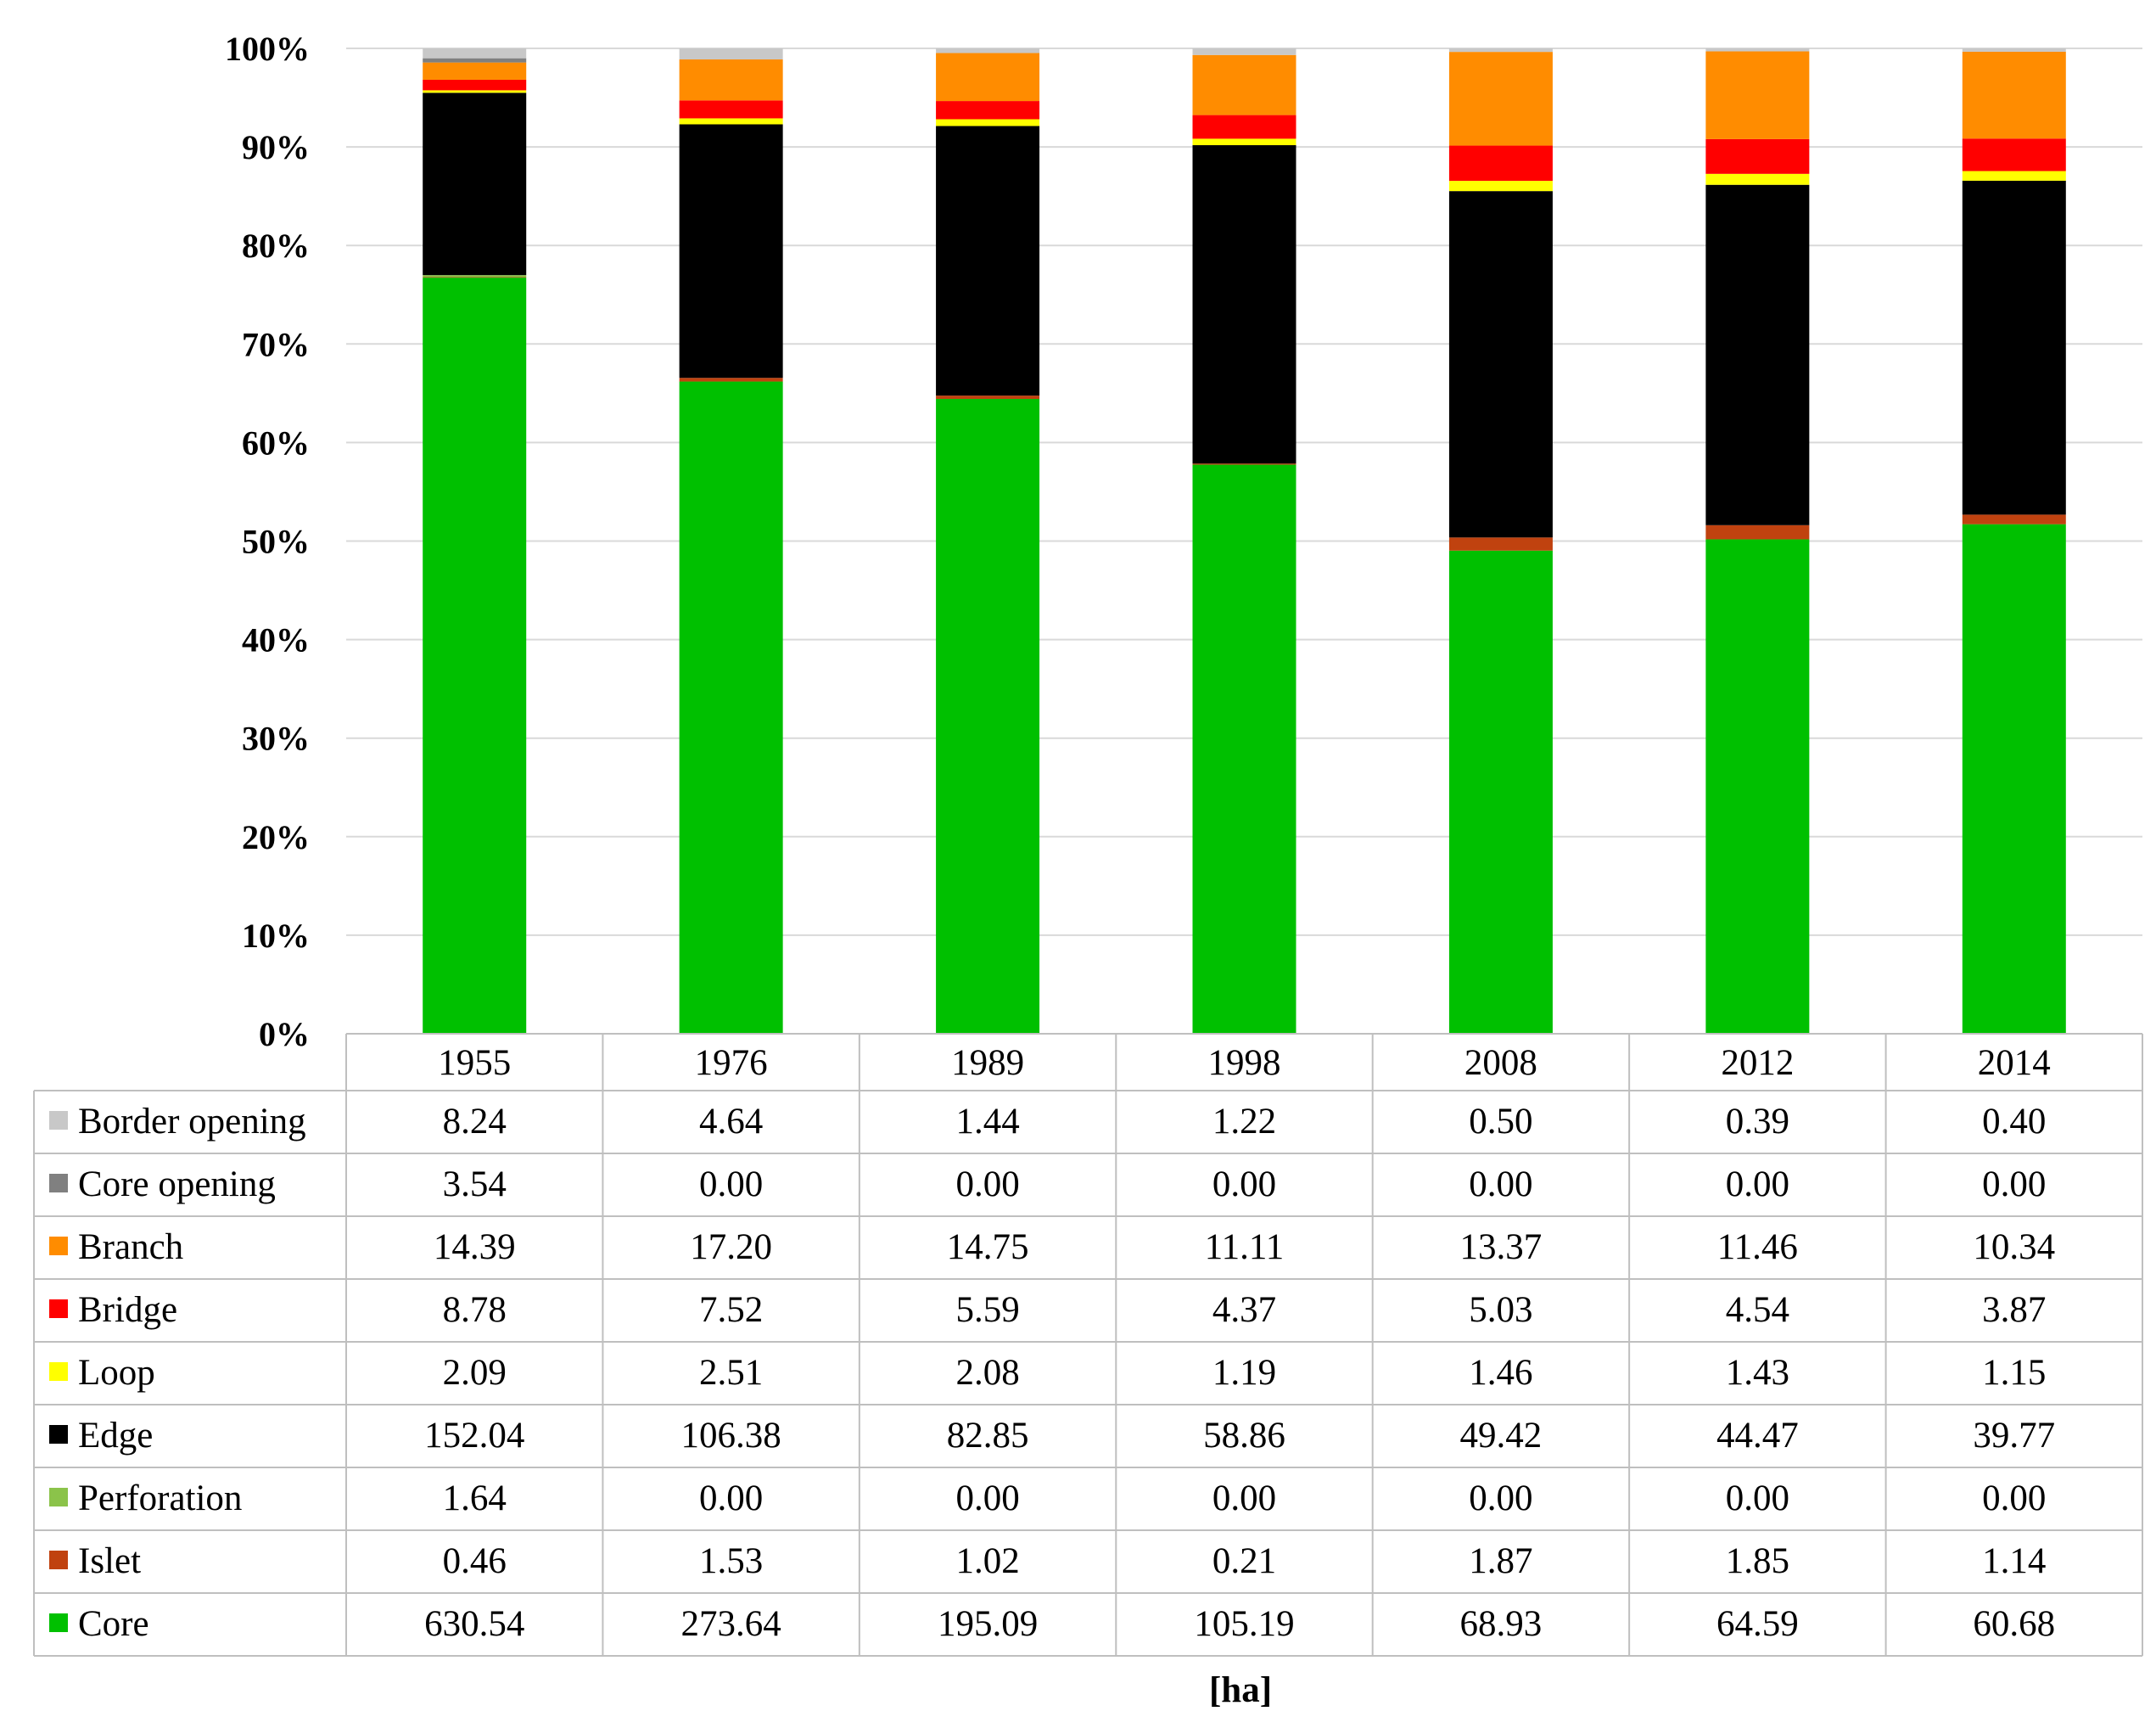  I want to click on y-tick-label: 20%, so click(276, 837).